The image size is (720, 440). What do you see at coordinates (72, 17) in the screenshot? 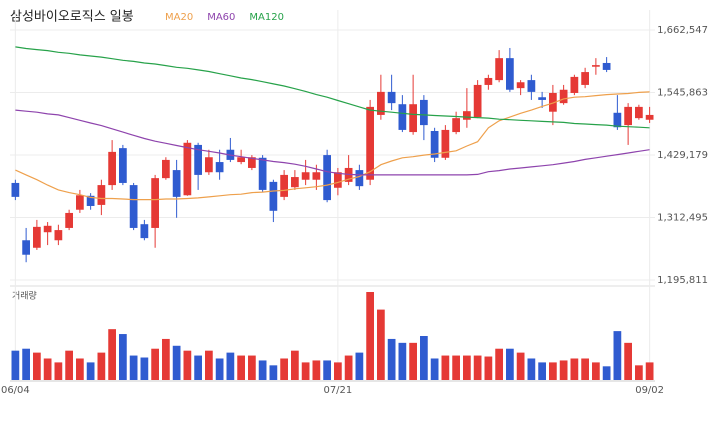
I see `chart-title: 삼성바이오로직스 일봉` at bounding box center [72, 17].